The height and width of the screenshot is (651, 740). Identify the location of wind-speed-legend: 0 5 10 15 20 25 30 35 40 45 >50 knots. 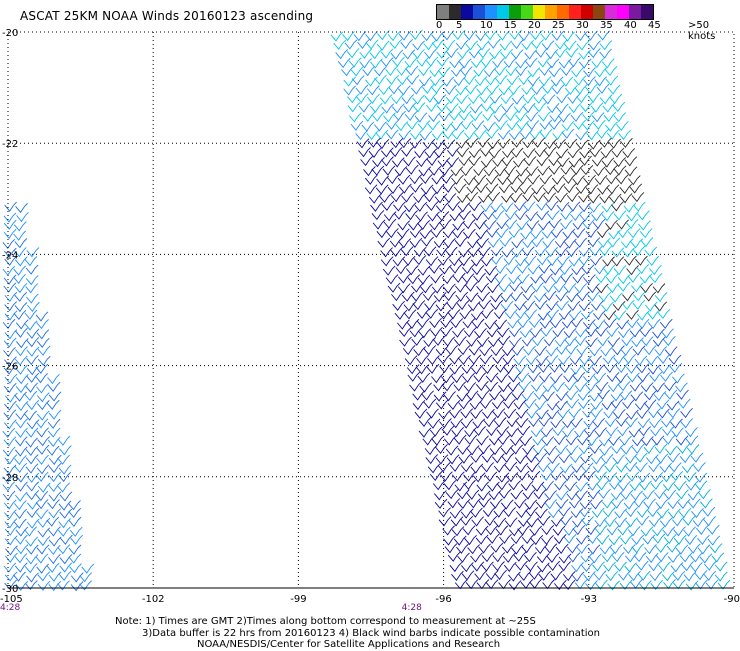
(575, 23).